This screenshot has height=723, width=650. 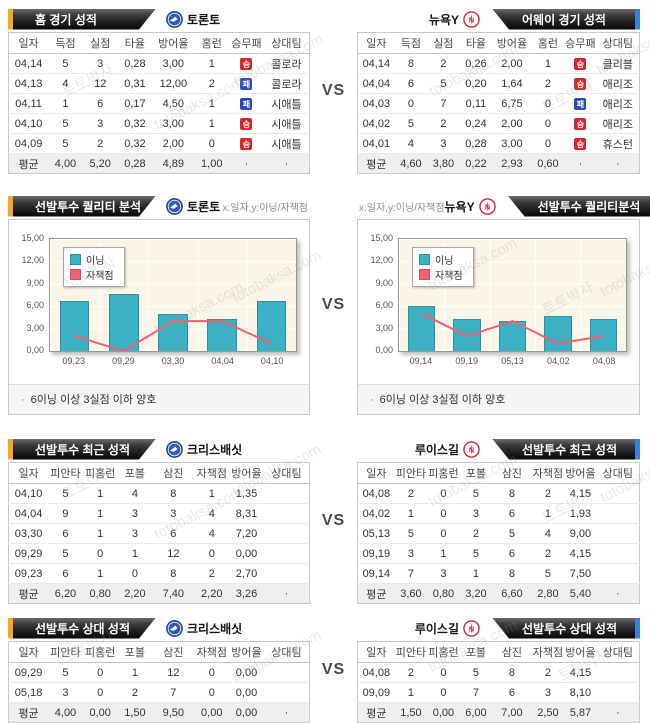 What do you see at coordinates (82, 628) in the screenshot?
I see `section-title: 선발투수 상대 성적` at bounding box center [82, 628].